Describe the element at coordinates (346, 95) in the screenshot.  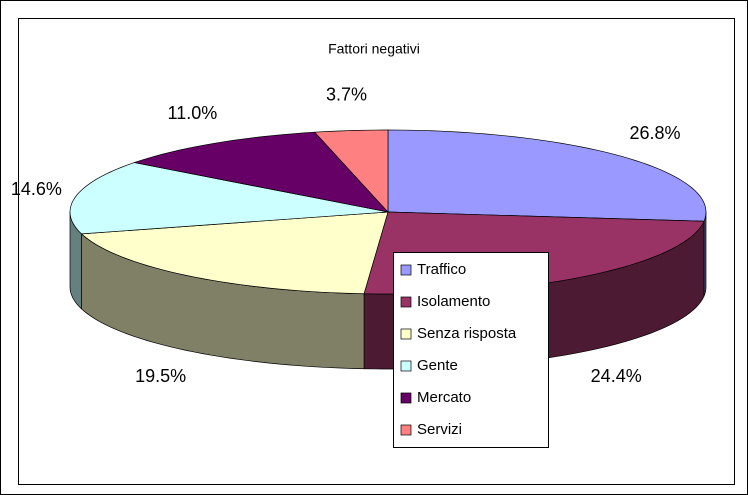
I see `data-label: 3.7%` at that location.